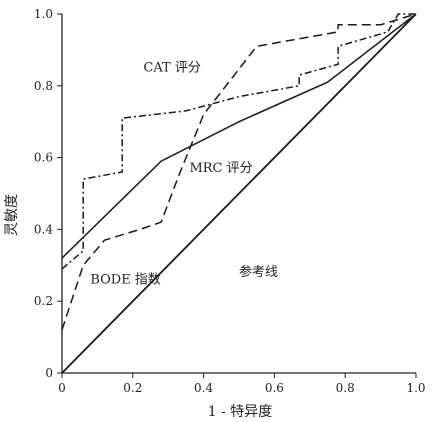  I want to click on y-tick-label: 0.4, so click(43, 229).